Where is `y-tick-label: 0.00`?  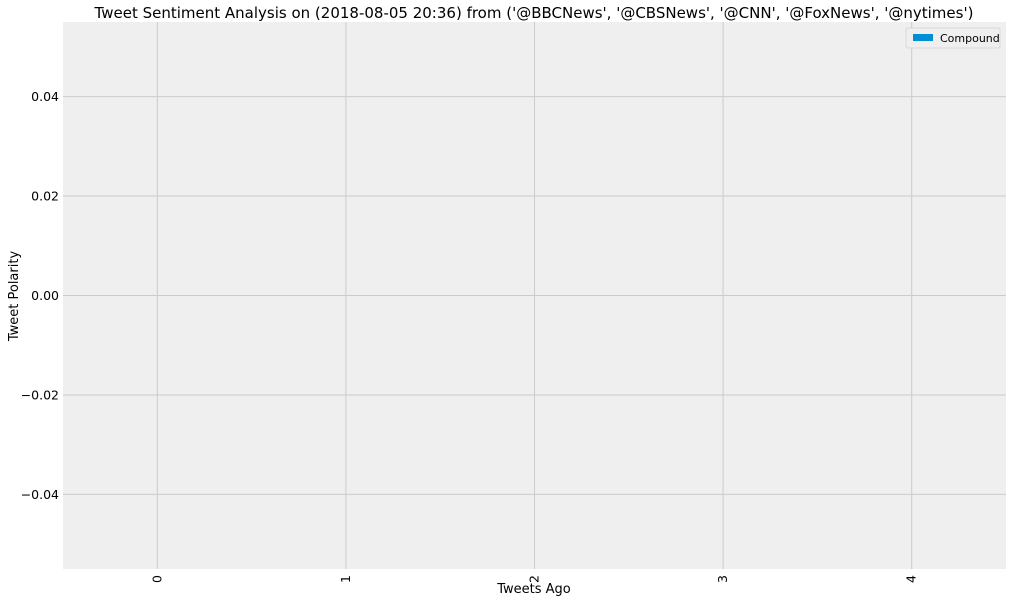 y-tick-label: 0.00 is located at coordinates (45, 295).